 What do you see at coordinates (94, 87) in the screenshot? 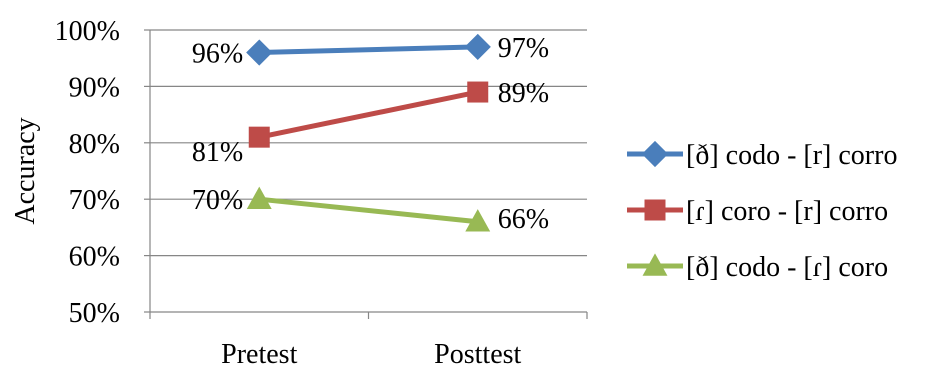
I see `y-tick-label: 90%` at bounding box center [94, 87].